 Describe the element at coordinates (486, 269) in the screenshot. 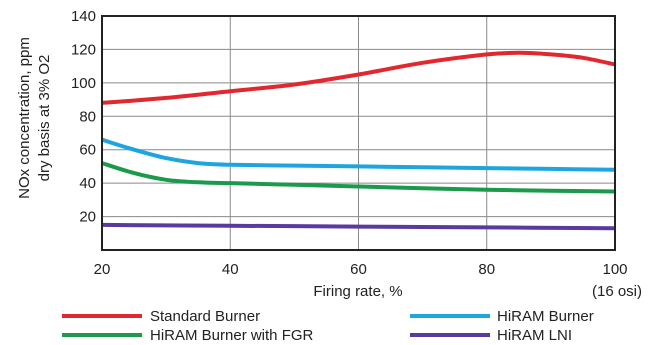

I see `x-tick-label-80: 80` at that location.